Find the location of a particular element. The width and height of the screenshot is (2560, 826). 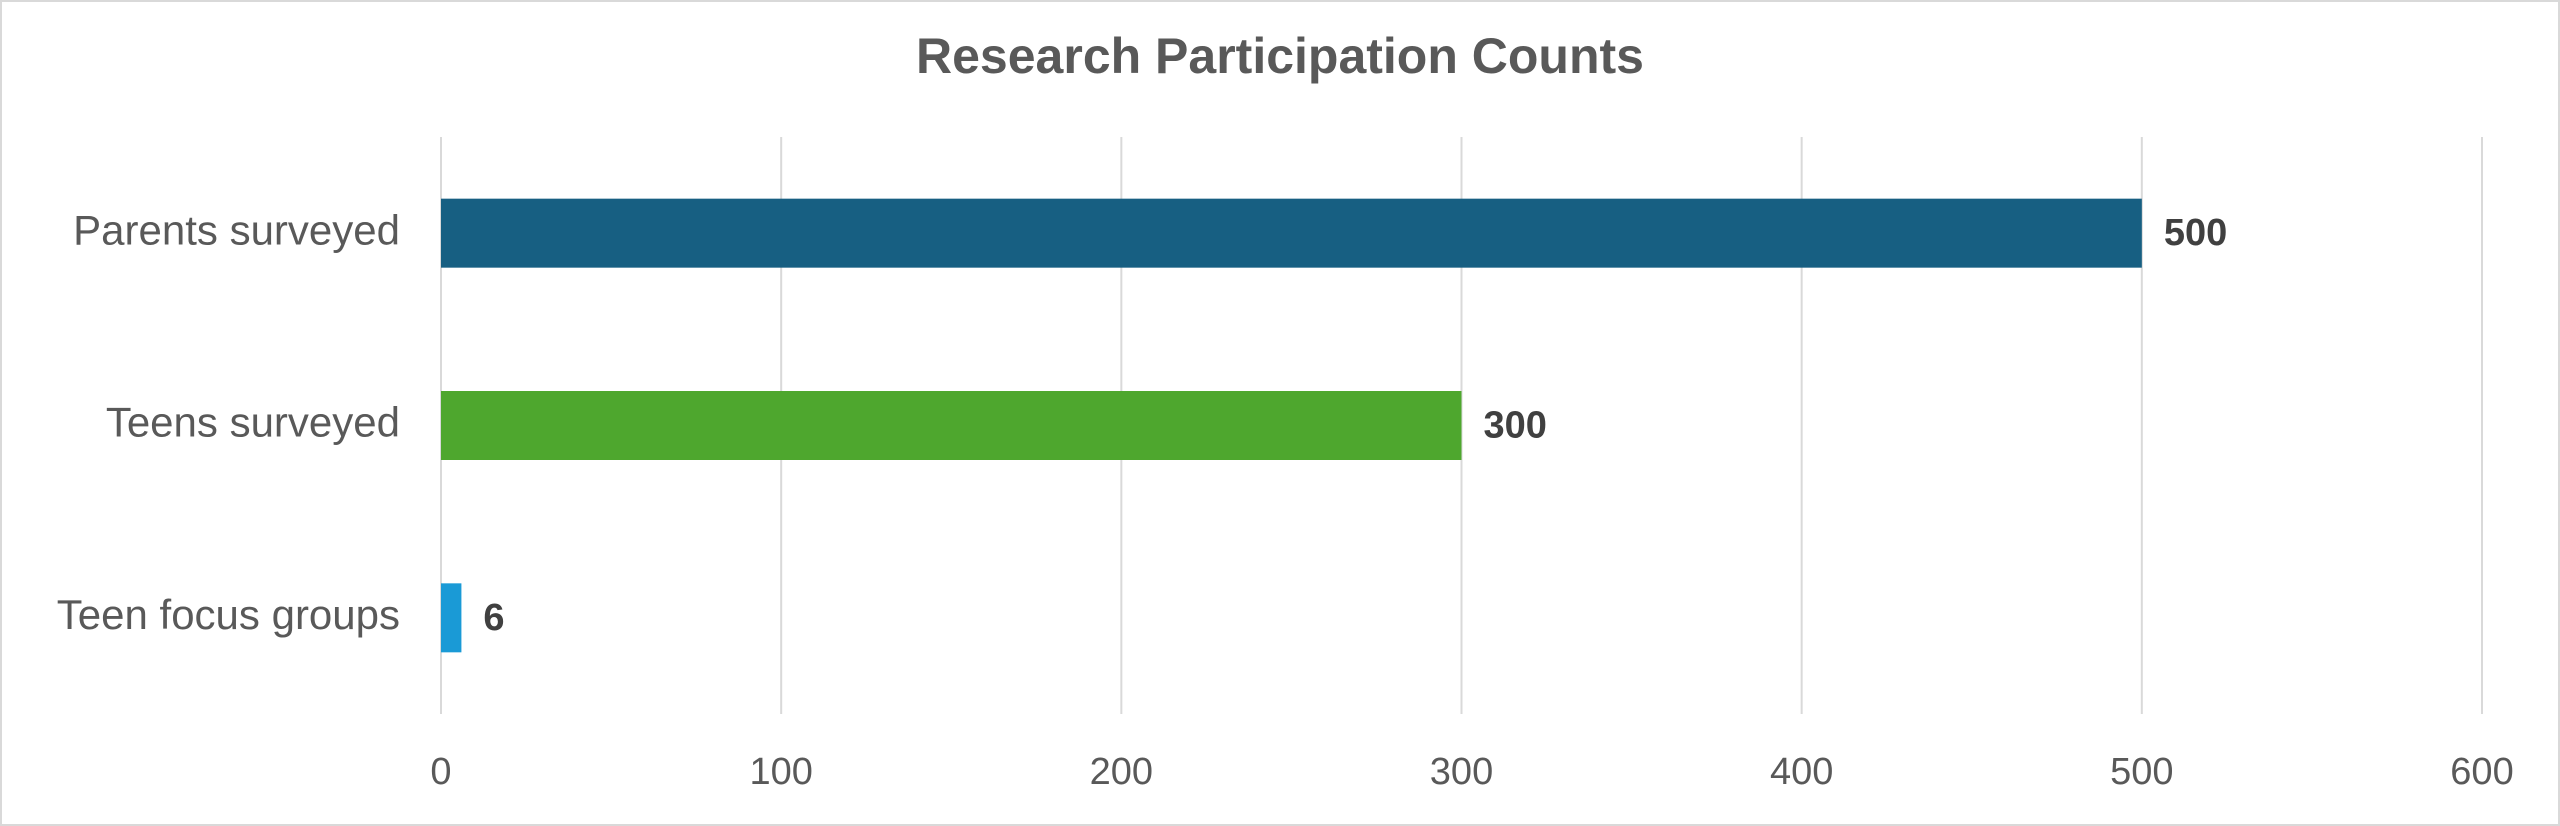

x-tick-label: 600 is located at coordinates (2481, 772).